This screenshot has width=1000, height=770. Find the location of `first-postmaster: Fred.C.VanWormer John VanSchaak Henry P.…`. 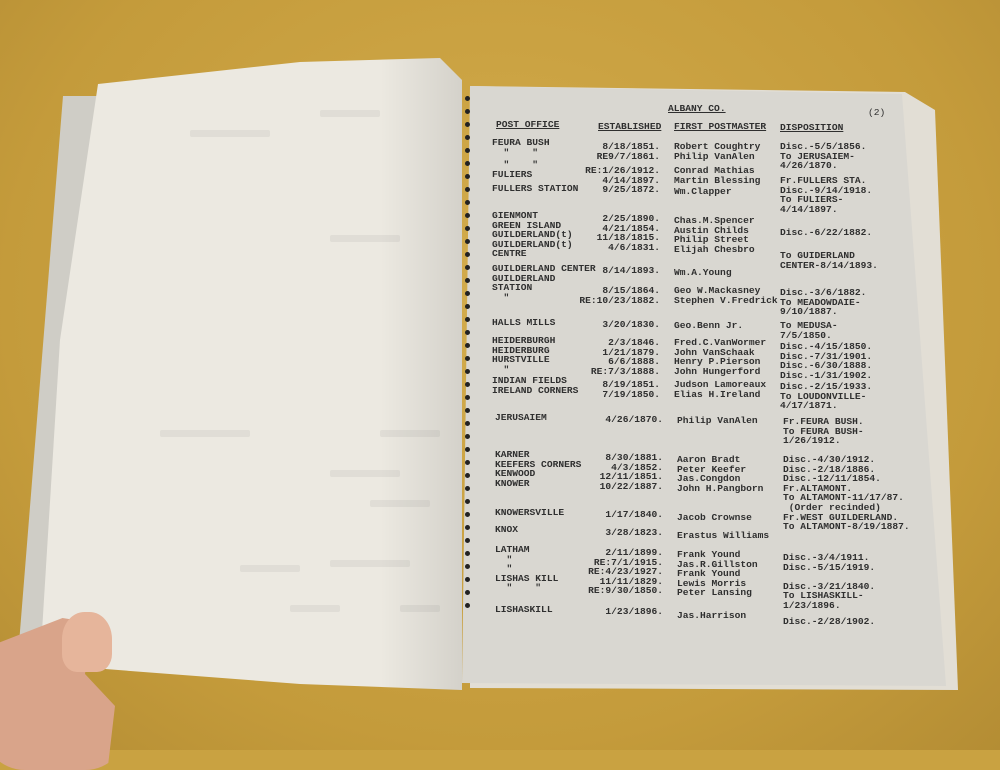

first-postmaster: Fred.C.VanWormer John VanSchaak Henry P.… is located at coordinates (720, 357).